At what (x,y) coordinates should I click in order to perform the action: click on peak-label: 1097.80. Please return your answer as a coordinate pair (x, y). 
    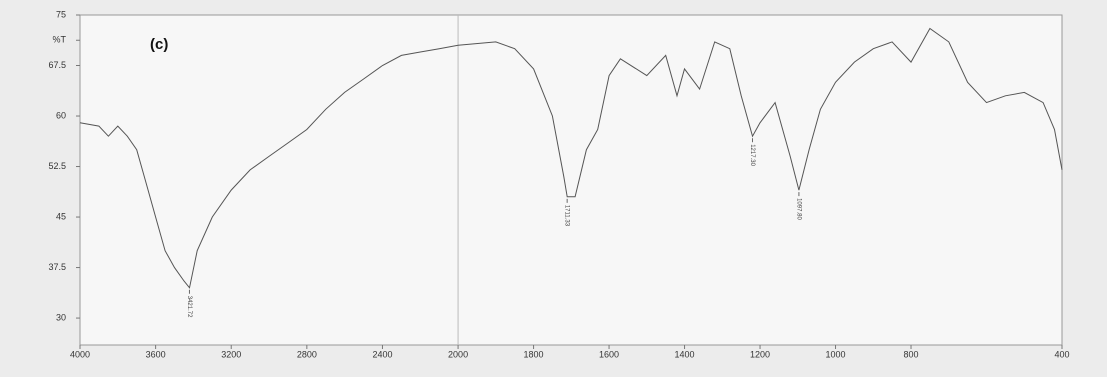
    Looking at the image, I should click on (798, 209).